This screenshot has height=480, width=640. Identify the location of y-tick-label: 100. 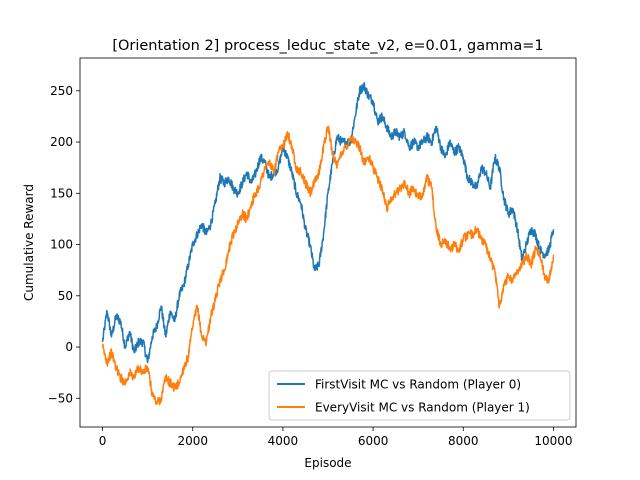
(61, 245).